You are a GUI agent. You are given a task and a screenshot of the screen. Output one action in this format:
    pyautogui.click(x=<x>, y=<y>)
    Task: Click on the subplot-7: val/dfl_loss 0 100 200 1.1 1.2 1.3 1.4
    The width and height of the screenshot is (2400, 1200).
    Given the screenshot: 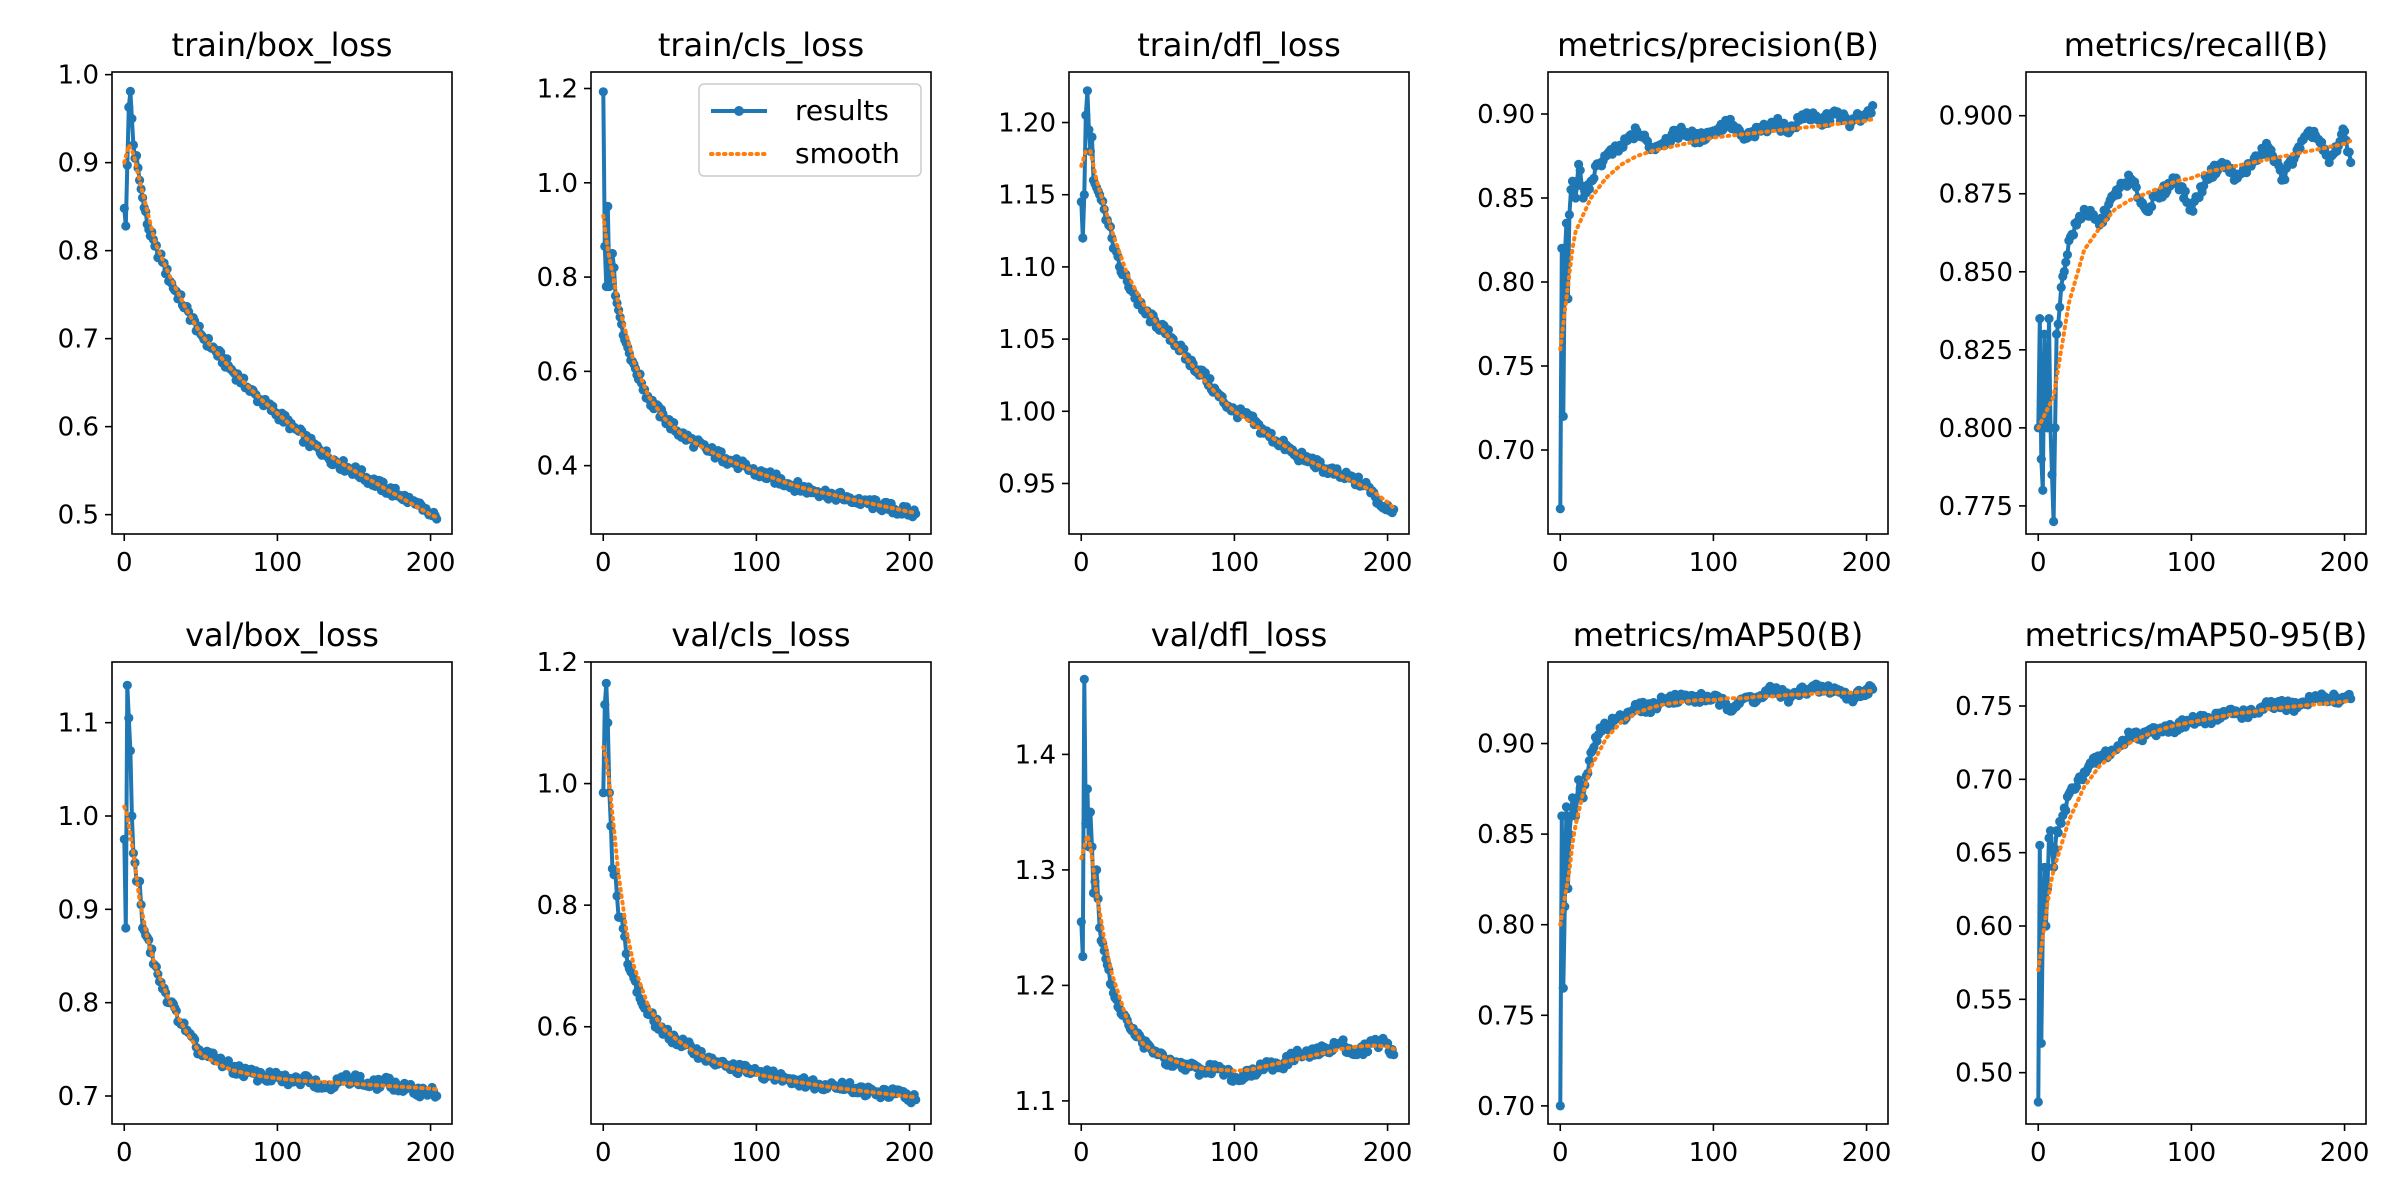 What is the action you would take?
    pyautogui.click(x=1214, y=892)
    